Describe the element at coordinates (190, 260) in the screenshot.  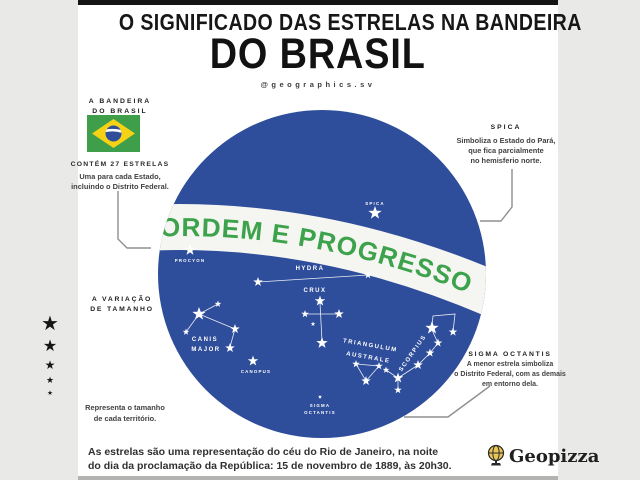
I see `procyon-label: PROCYON` at that location.